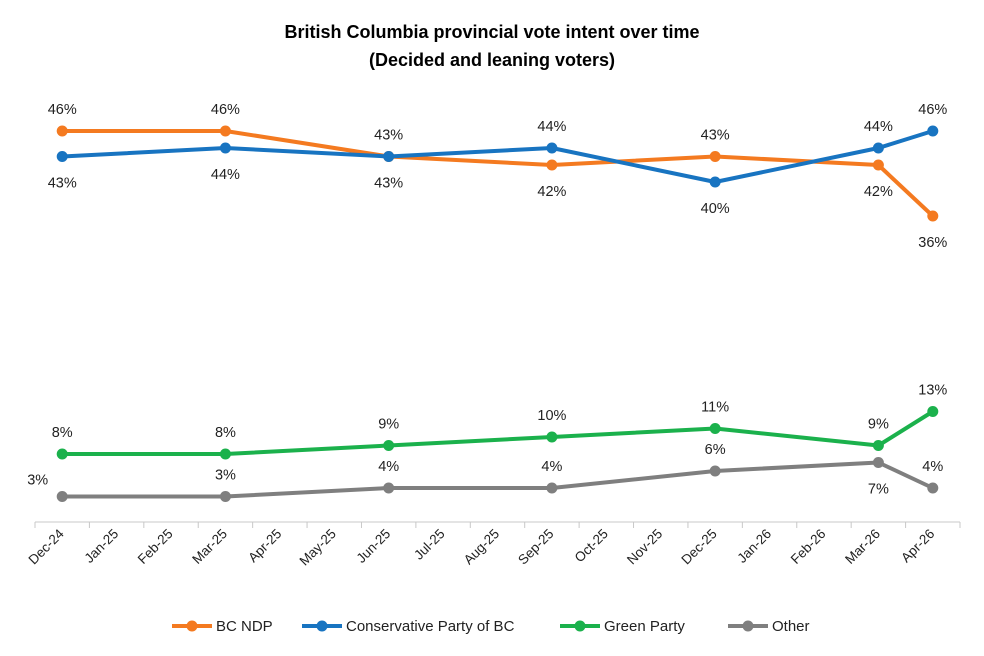 The image size is (984, 656). I want to click on legend-item: BC NDP, so click(222, 626).